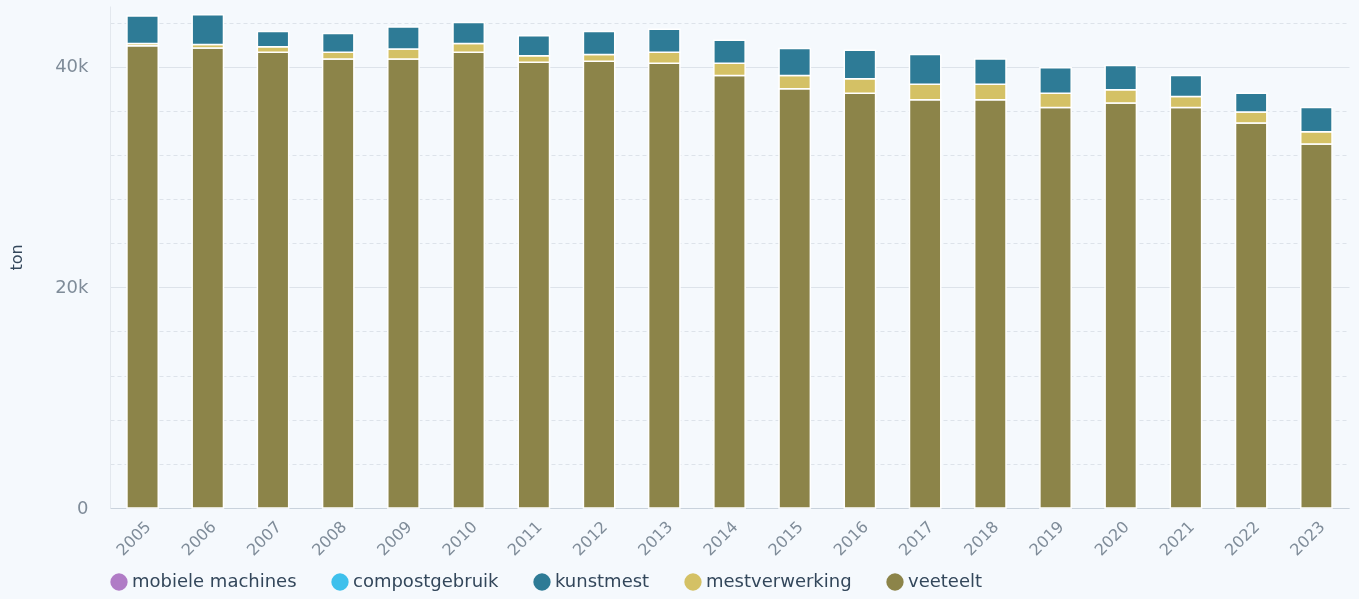 This screenshot has width=1359, height=599. What do you see at coordinates (214, 580) in the screenshot?
I see `legend-label: mobiele machines` at bounding box center [214, 580].